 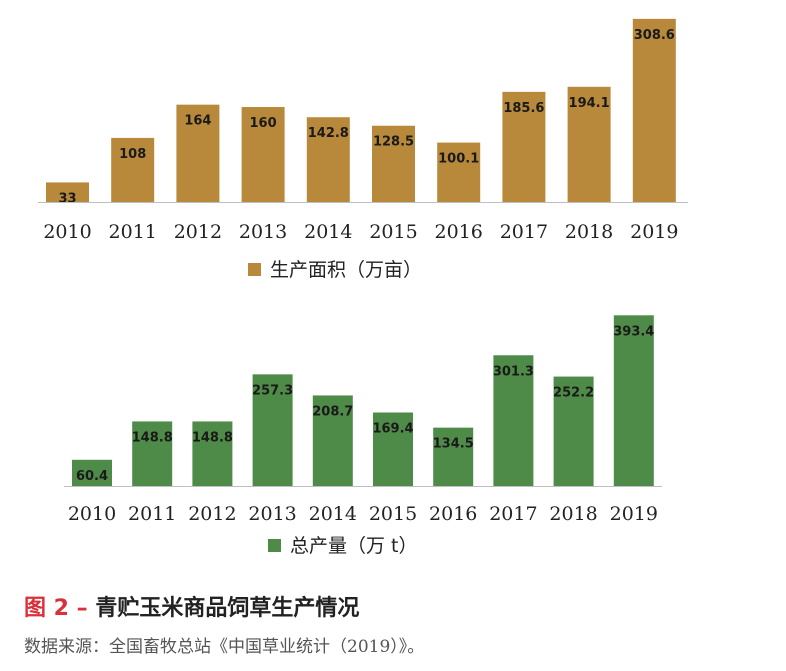 I want to click on production-bar-2019, so click(x=633, y=400).